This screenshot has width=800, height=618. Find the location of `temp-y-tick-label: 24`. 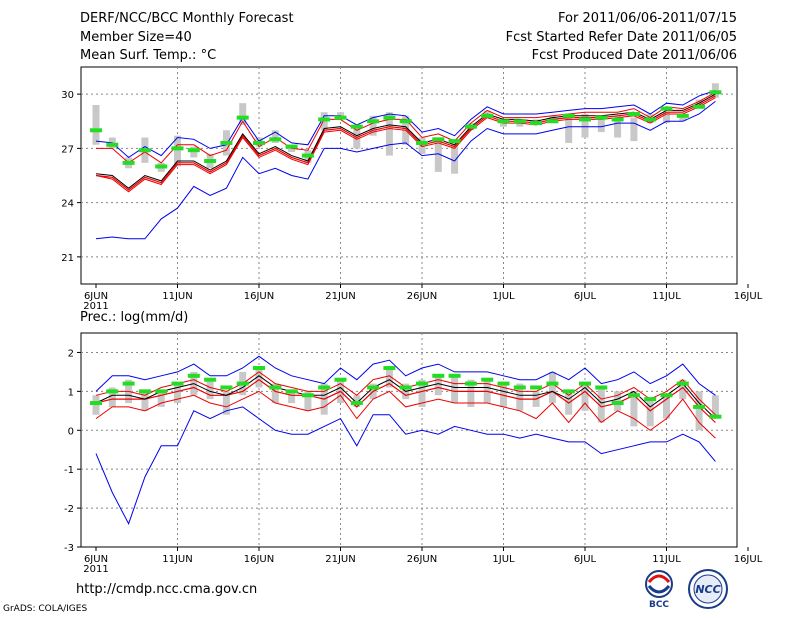

temp-y-tick-label: 24 is located at coordinates (67, 204).